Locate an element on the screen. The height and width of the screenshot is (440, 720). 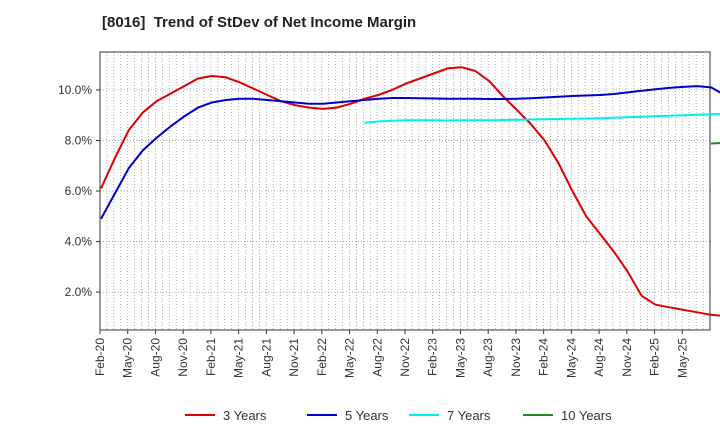
series-line-10-years is located at coordinates (715, 143).